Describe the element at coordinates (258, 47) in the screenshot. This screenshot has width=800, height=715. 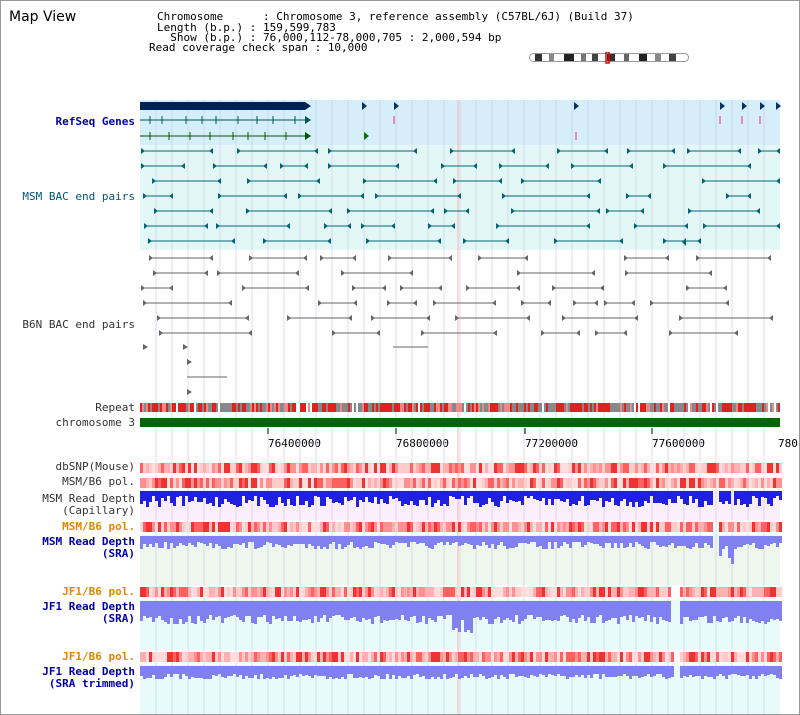
I see `coverage-info: Read coverage check span : 10,000` at that location.